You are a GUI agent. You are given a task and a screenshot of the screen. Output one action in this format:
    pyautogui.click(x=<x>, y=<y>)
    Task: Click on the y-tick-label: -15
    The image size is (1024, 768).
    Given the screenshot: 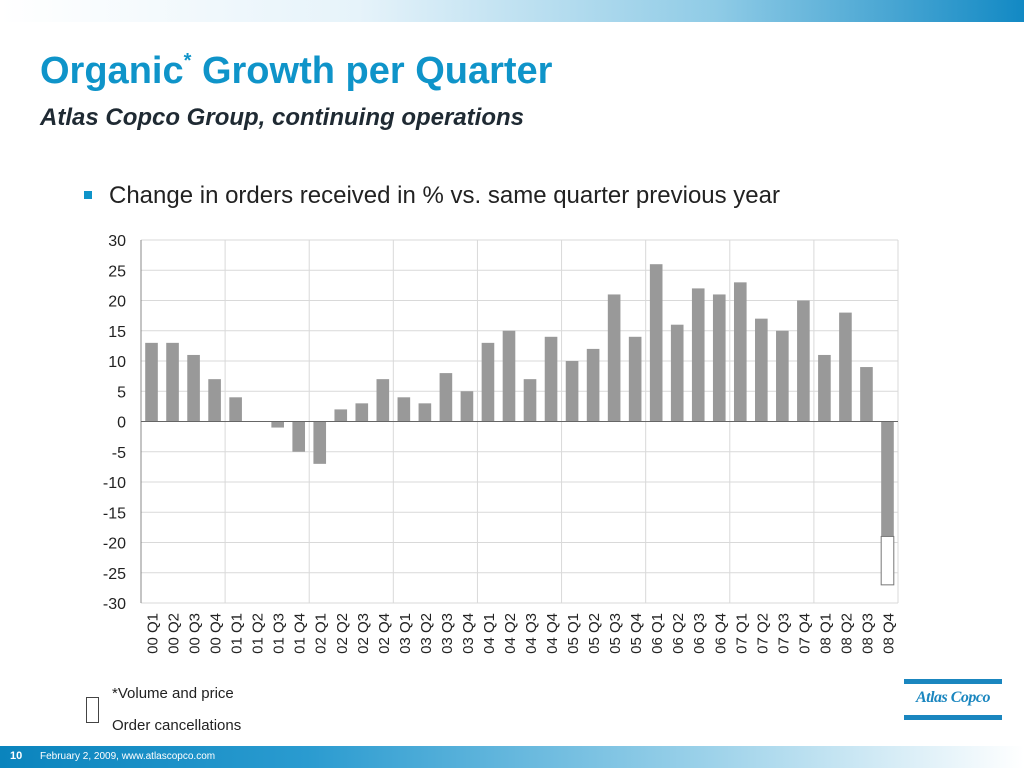 What is the action you would take?
    pyautogui.click(x=114, y=513)
    